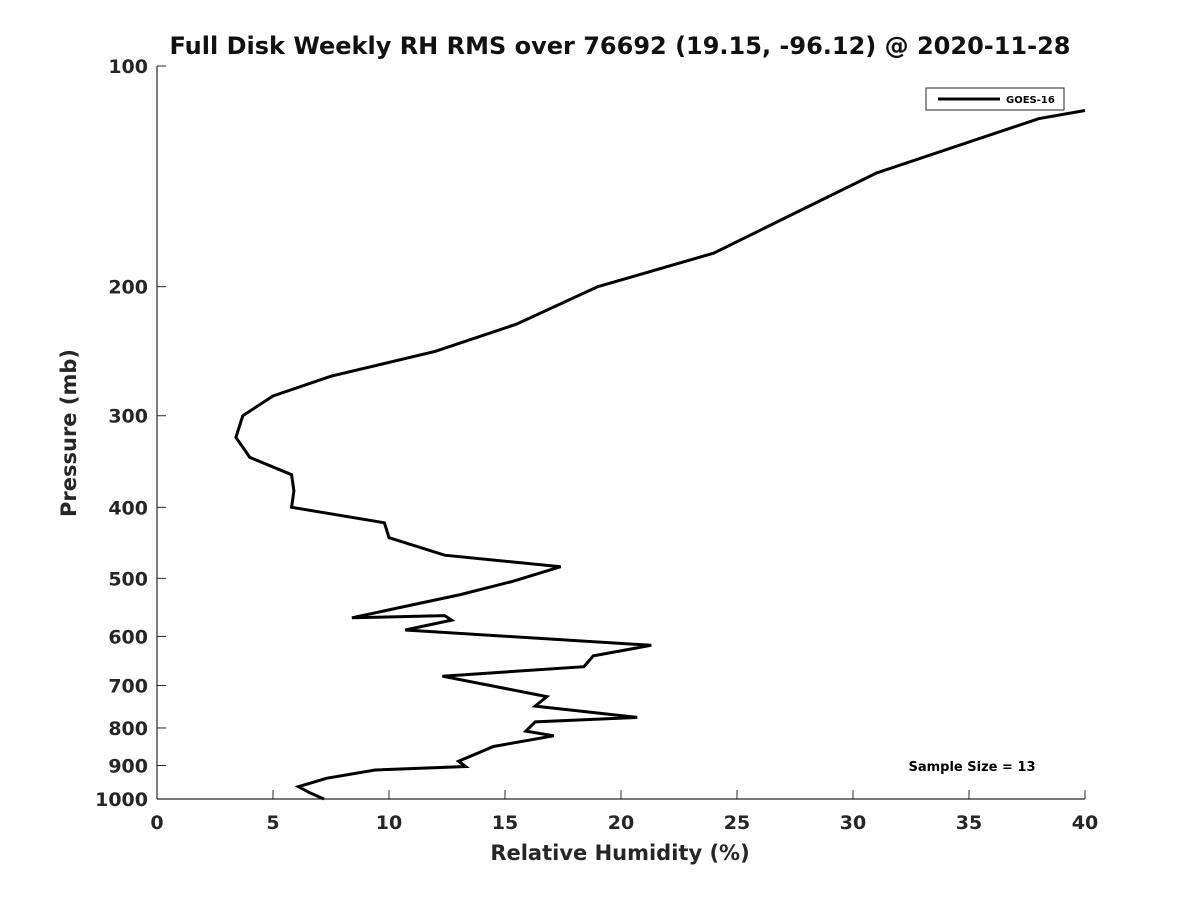  I want to click on y-tick-label: 700, so click(128, 686).